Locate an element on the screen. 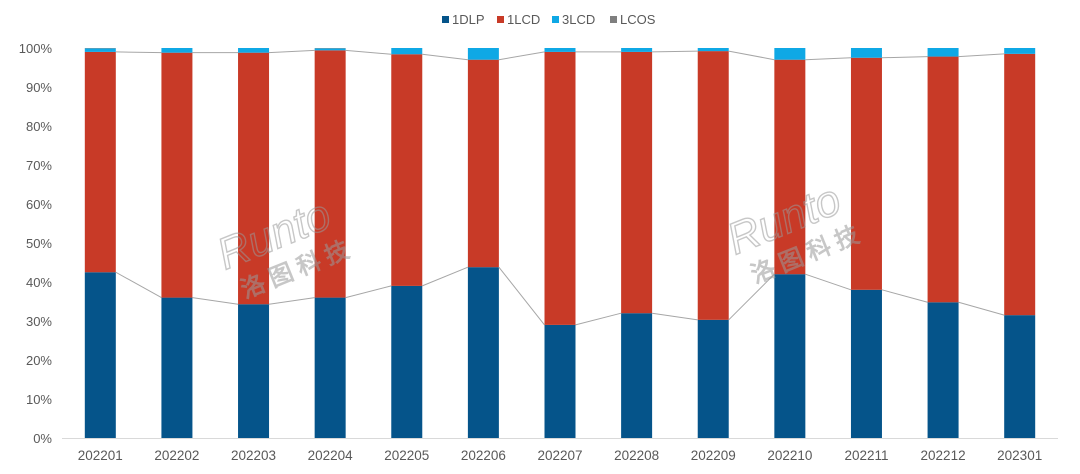 This screenshot has height=474, width=1080. y-tick-label: 30% is located at coordinates (39, 321).